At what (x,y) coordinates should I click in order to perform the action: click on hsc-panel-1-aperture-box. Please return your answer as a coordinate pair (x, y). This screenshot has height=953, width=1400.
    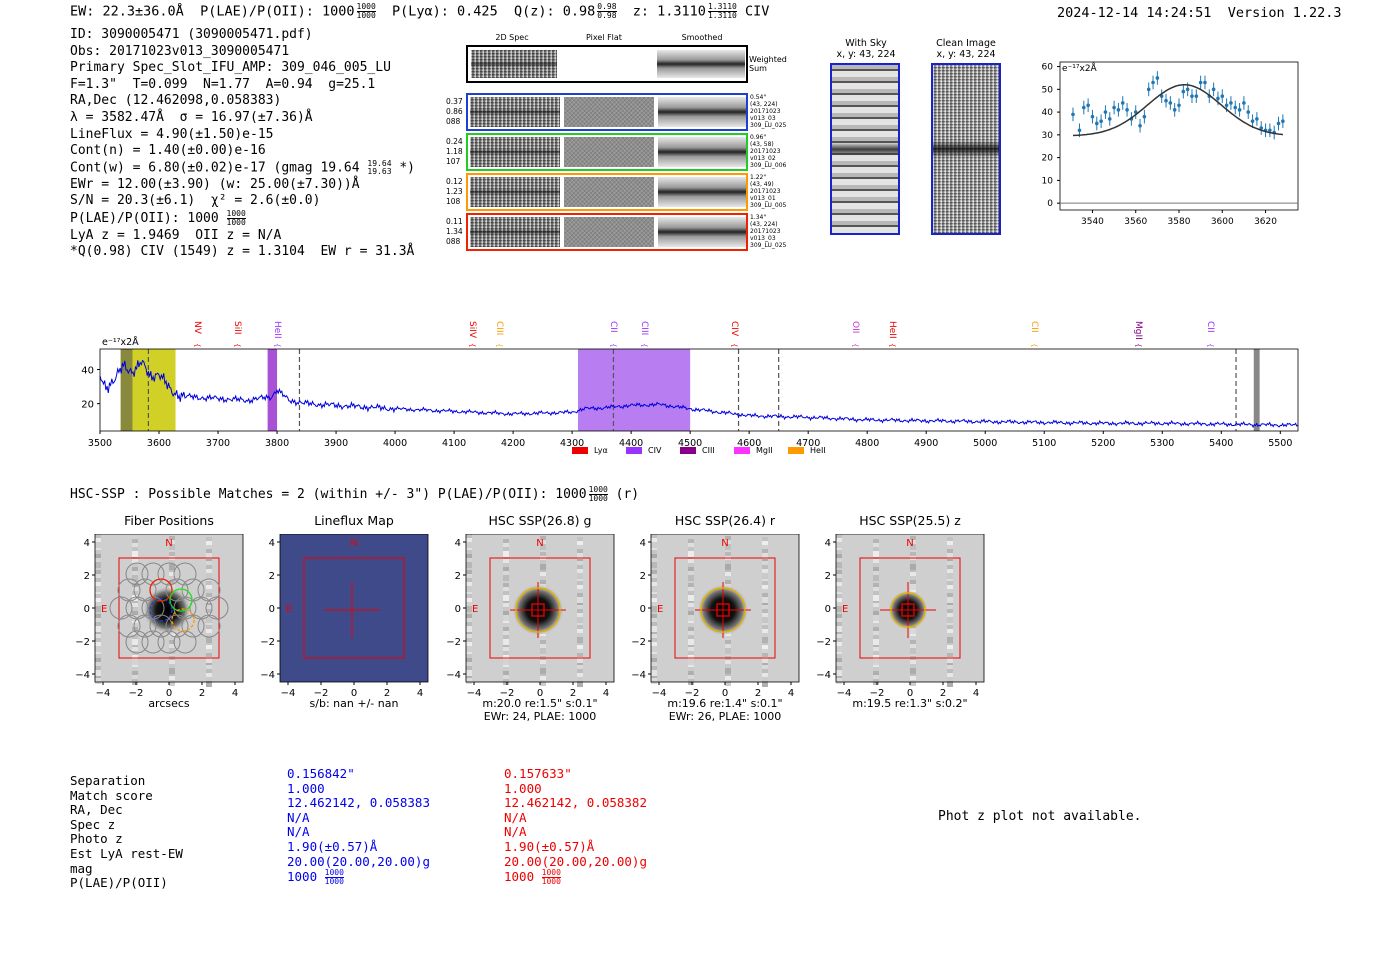
    Looking at the image, I should click on (169, 608).